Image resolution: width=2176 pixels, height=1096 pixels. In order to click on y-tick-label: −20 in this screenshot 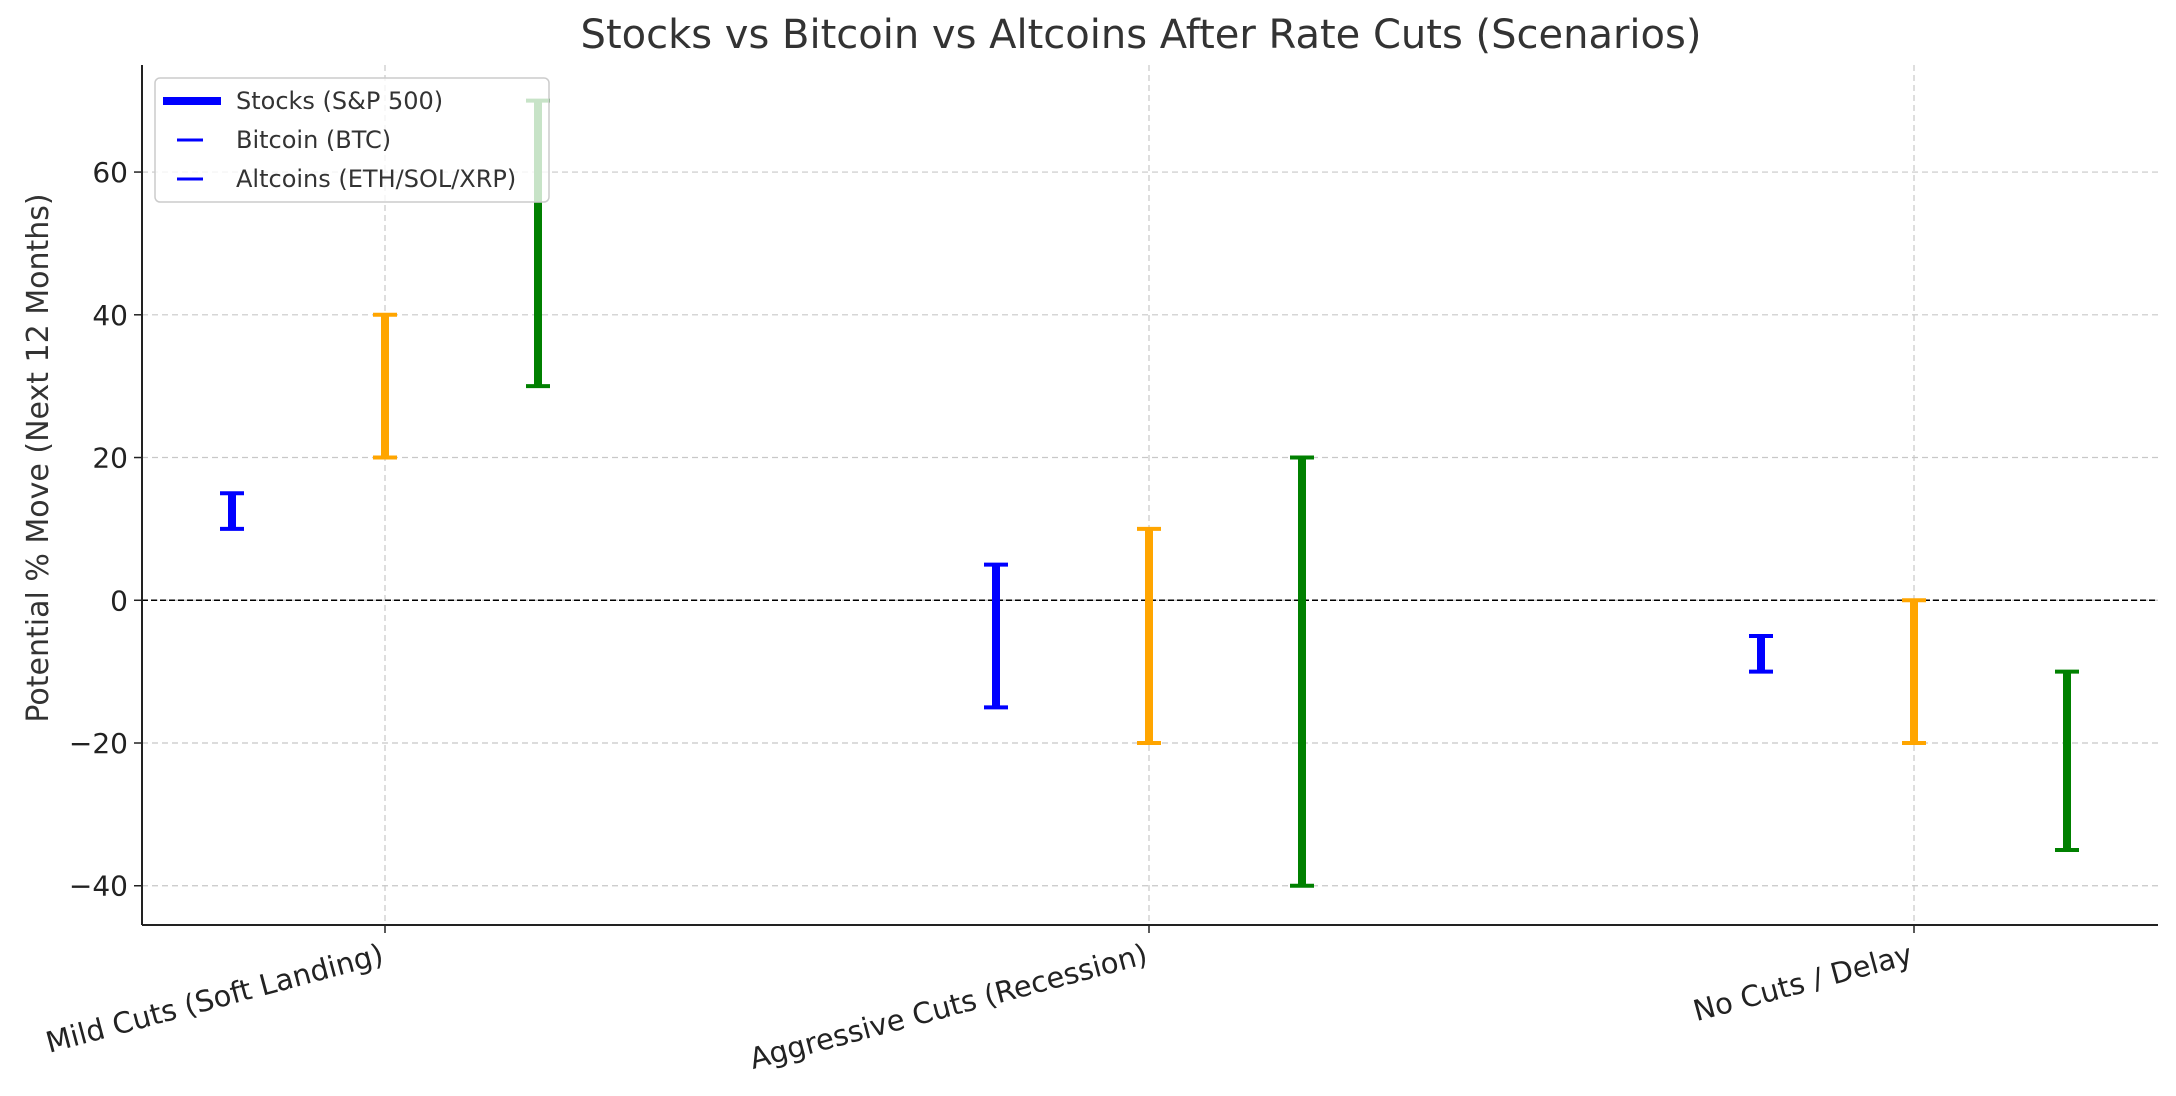, I will do `click(98, 743)`.